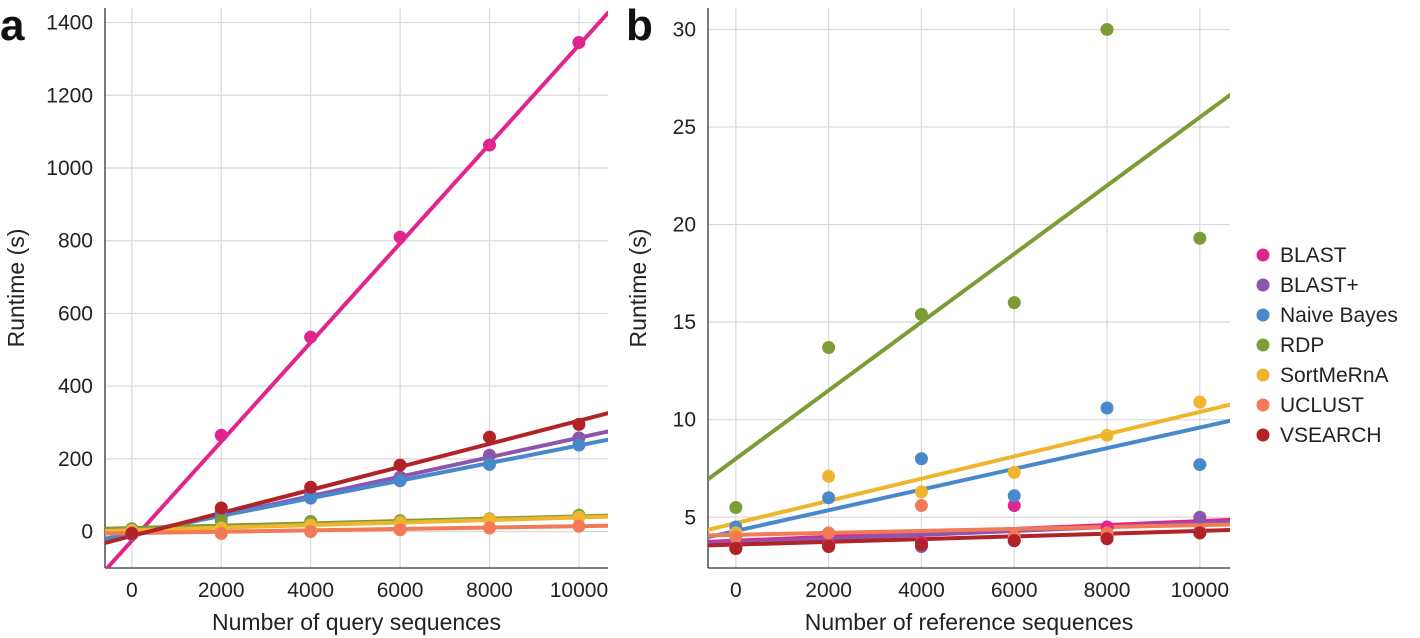 Image resolution: width=1420 pixels, height=638 pixels. Describe the element at coordinates (684, 420) in the screenshot. I see `y-tick-label: 10` at that location.